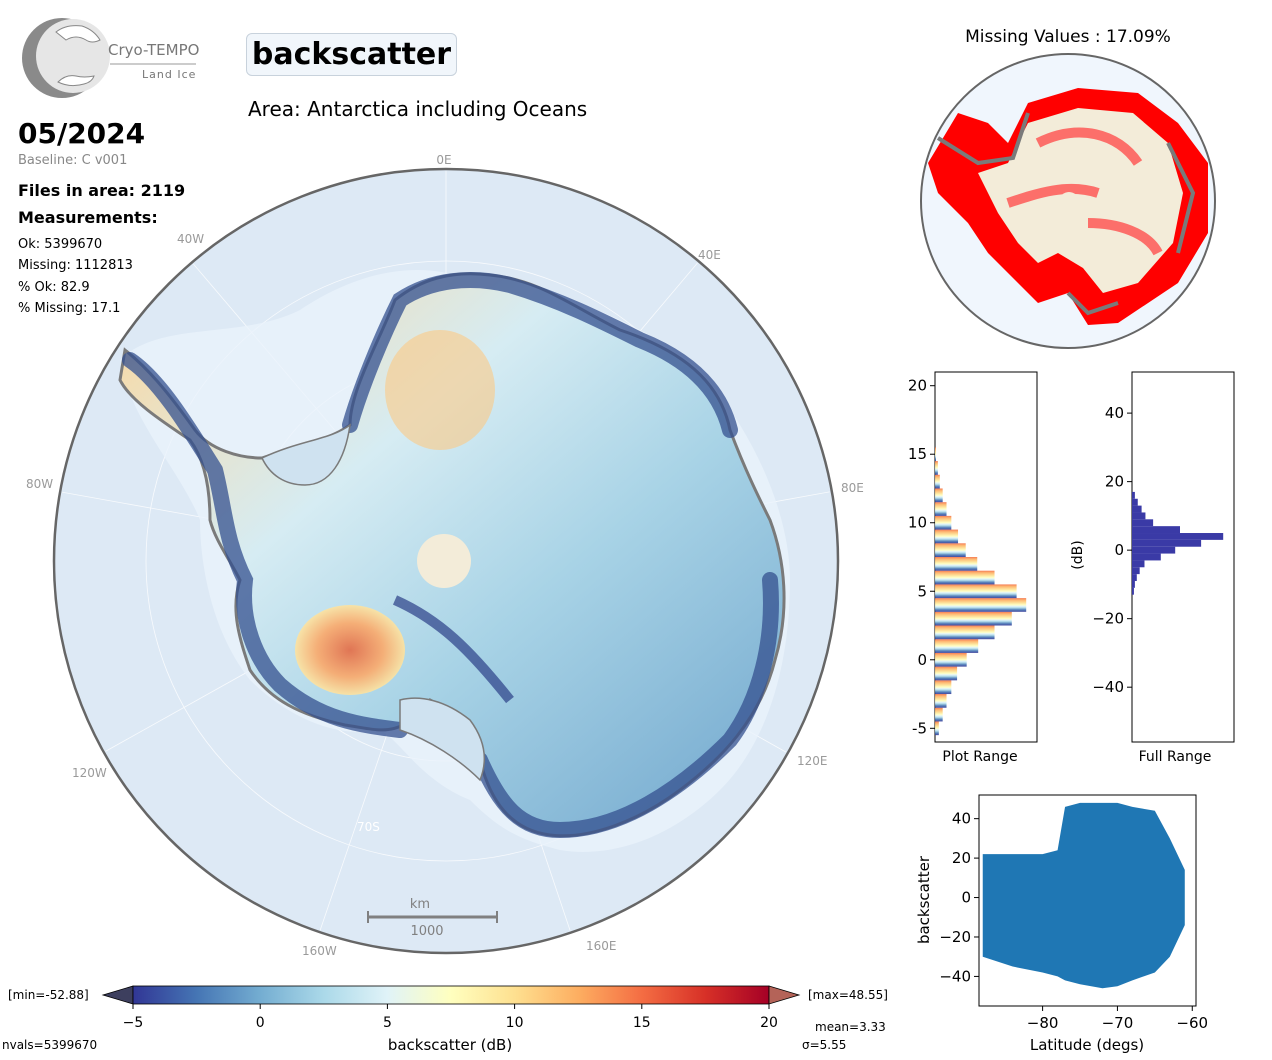  Describe the element at coordinates (852, 488) in the screenshot. I see `lon-label: 80E` at that location.